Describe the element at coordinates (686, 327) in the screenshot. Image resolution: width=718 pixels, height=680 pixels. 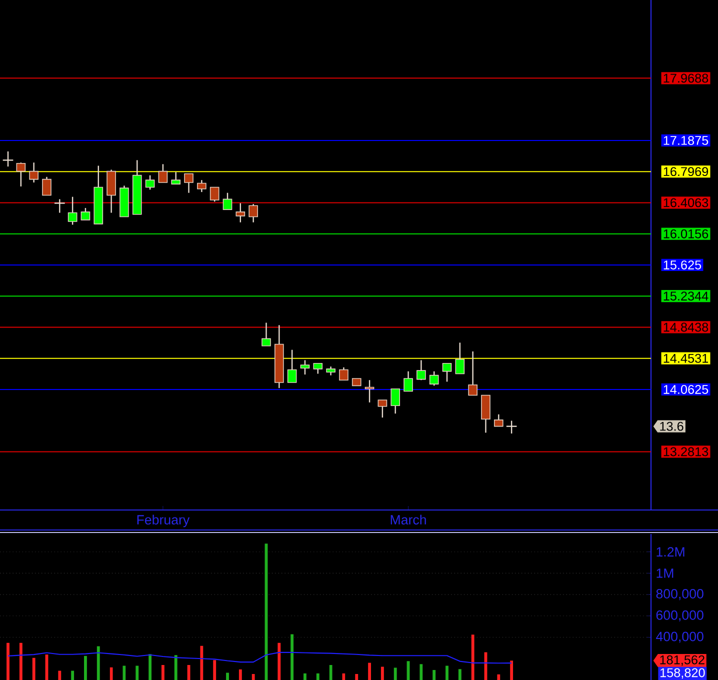
I see `ref-line-label: 14.8438` at that location.